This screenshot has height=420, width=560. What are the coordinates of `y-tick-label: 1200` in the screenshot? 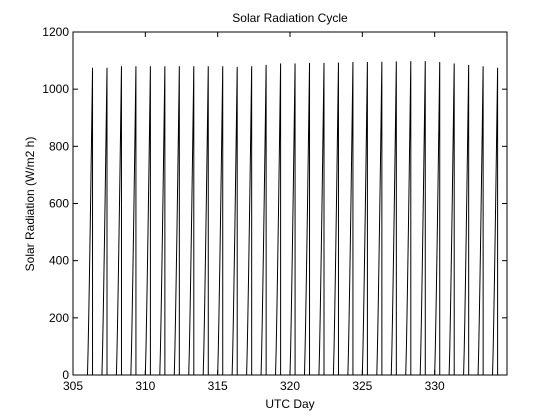 It's located at (55, 32).